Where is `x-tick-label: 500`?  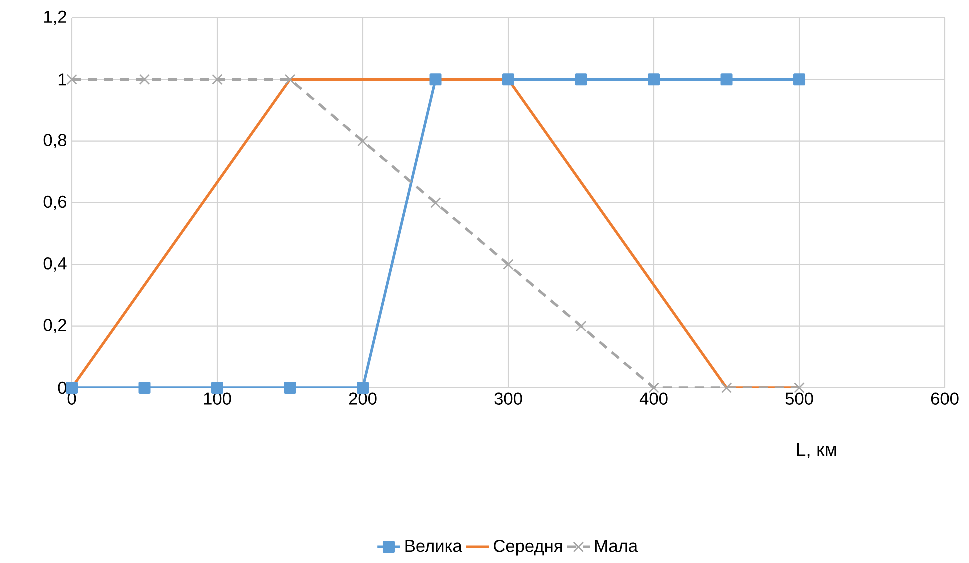
x-tick-label: 500 is located at coordinates (800, 398).